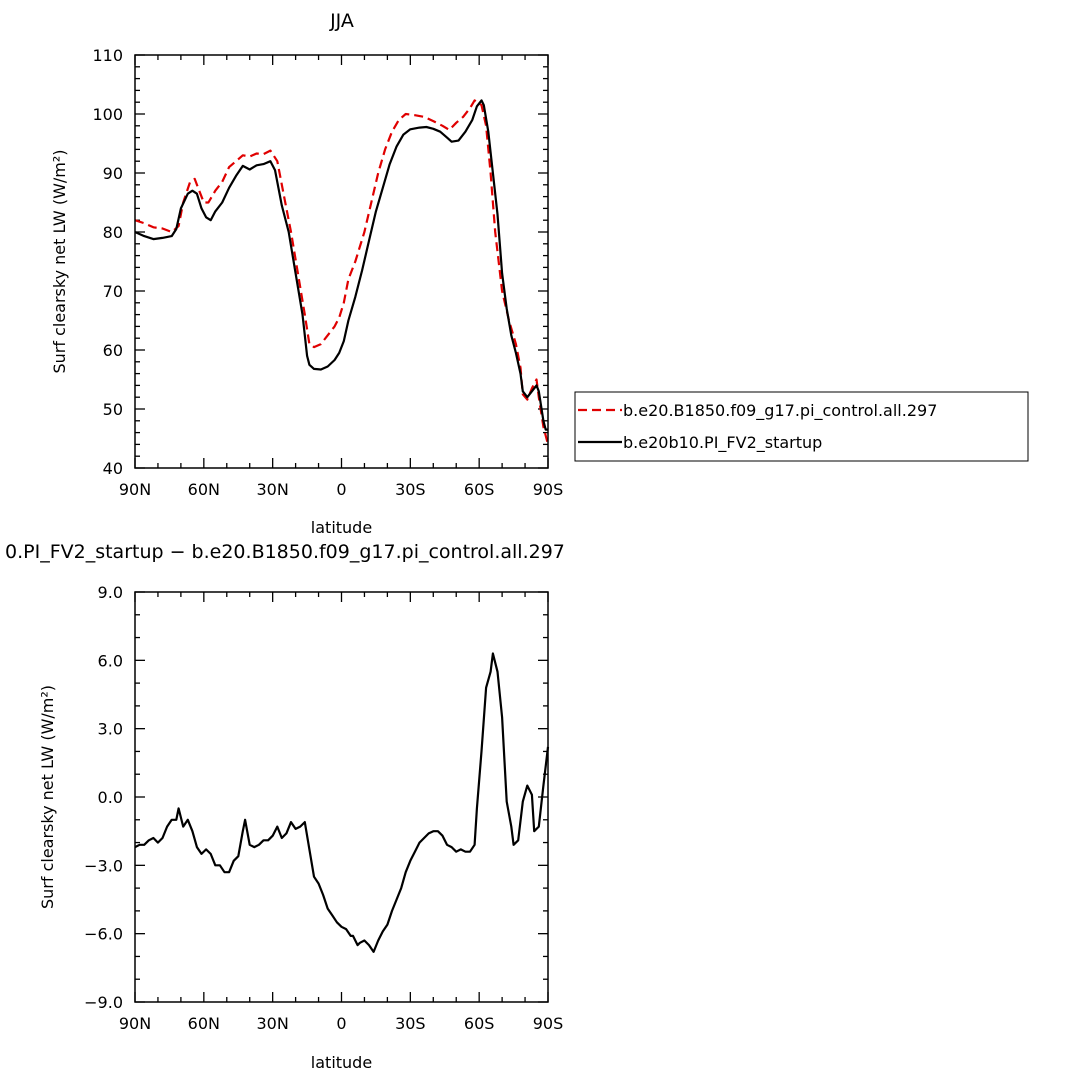 The height and width of the screenshot is (1079, 1077). I want to click on bottom-plot-frame, so click(341, 797).